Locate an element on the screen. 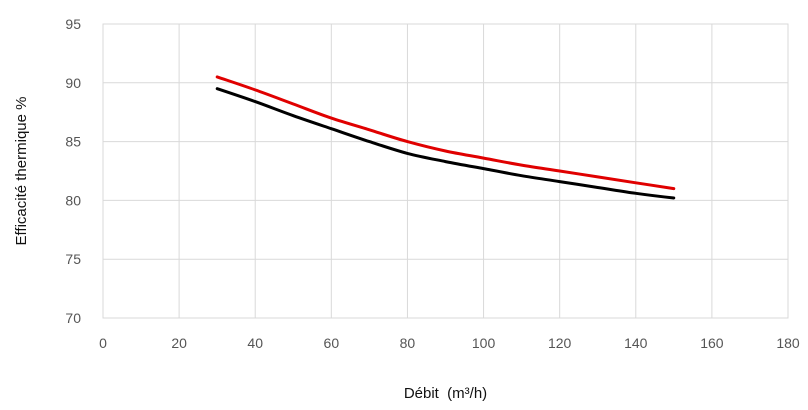  x-tick-label: 140 is located at coordinates (636, 343).